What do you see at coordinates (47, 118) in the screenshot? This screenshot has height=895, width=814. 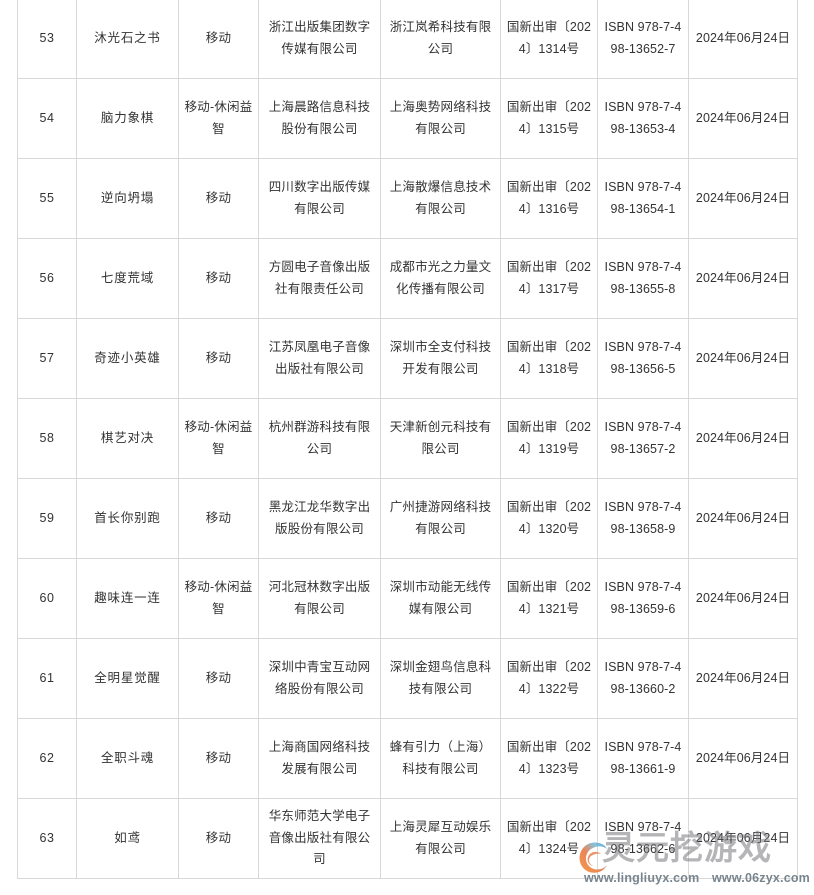 I see `row-index: 54` at bounding box center [47, 118].